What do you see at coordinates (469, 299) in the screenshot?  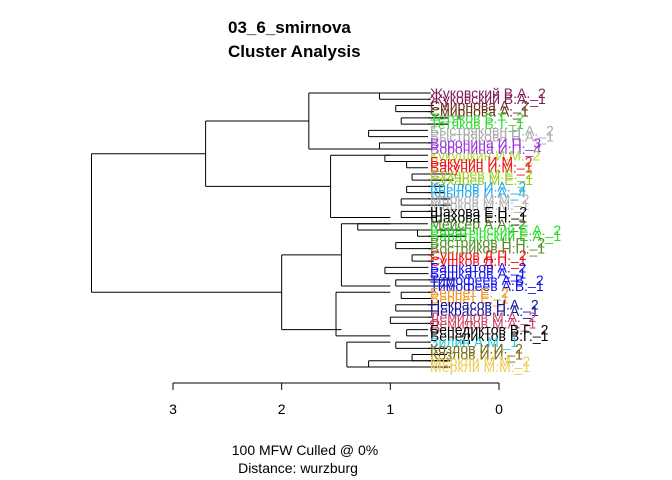 I see `leaf-label: Бернет Е._1` at bounding box center [469, 299].